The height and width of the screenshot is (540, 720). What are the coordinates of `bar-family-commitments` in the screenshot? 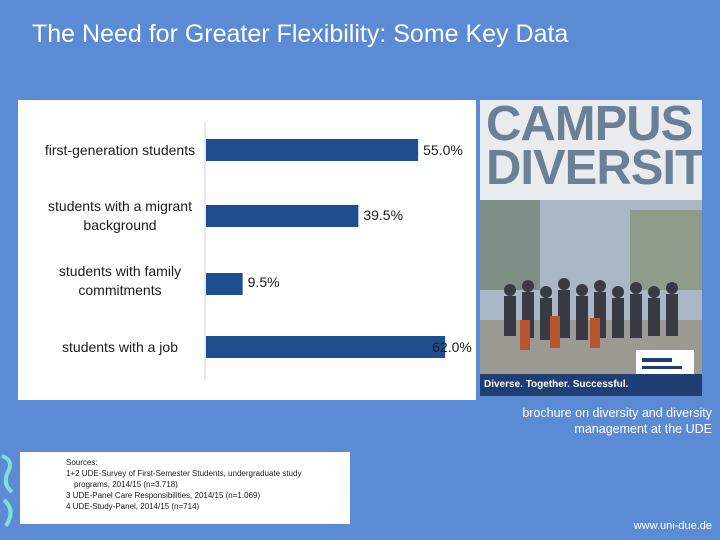 It's located at (224, 284).